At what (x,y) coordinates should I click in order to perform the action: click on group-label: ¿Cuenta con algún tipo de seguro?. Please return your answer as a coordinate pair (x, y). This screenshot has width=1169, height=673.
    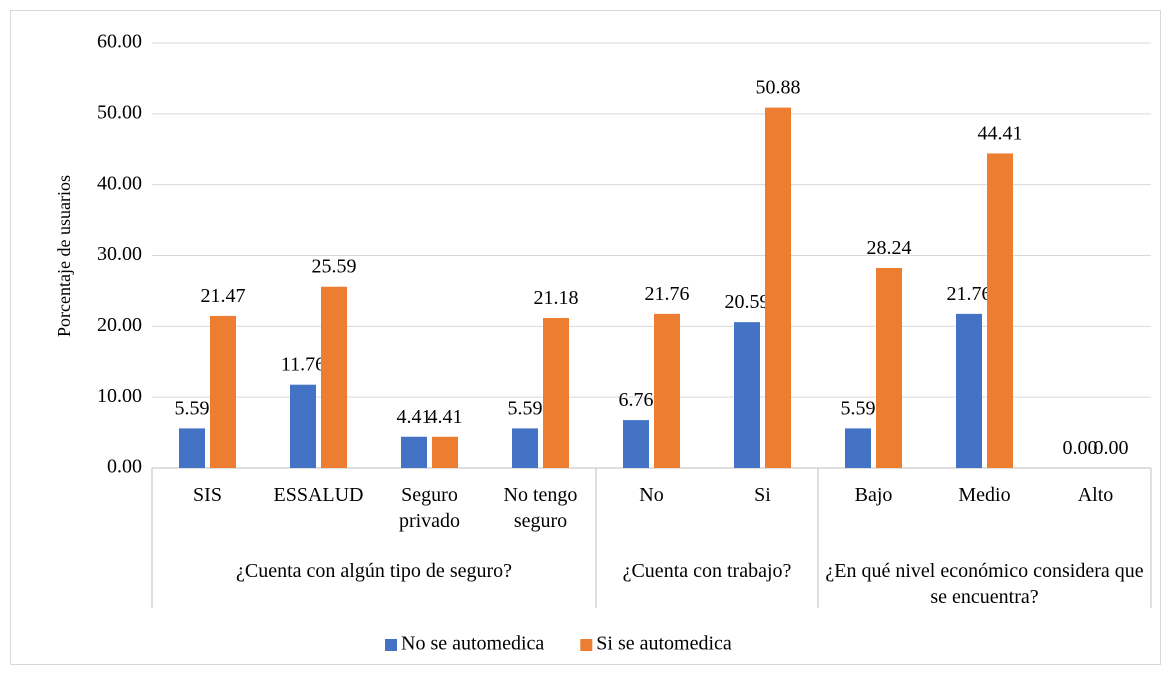
    Looking at the image, I should click on (374, 571).